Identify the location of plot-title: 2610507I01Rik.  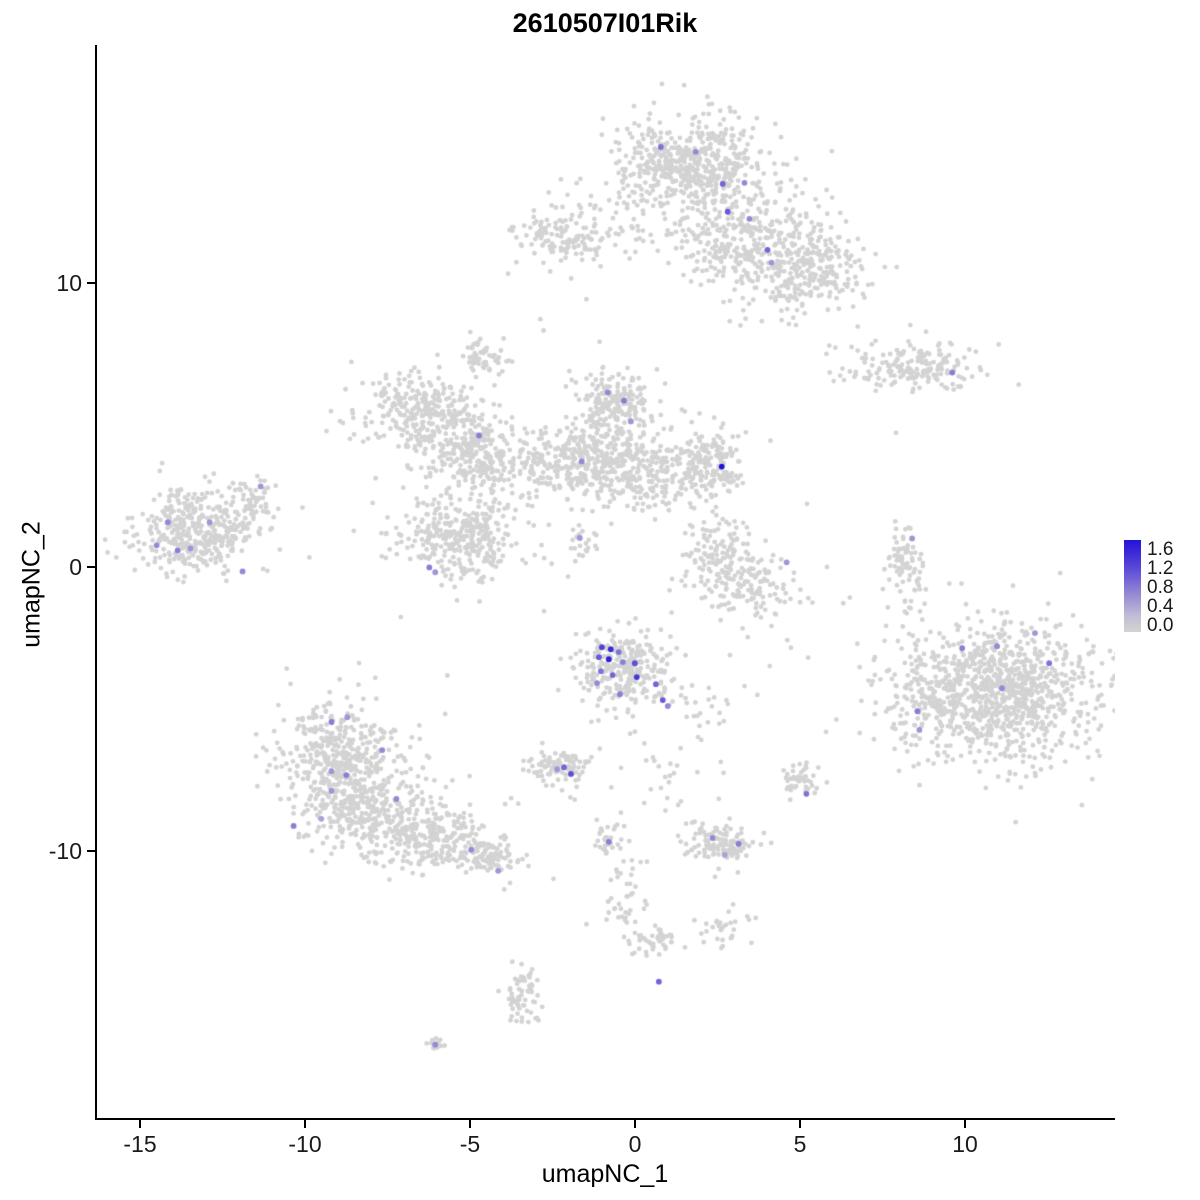
(605, 23).